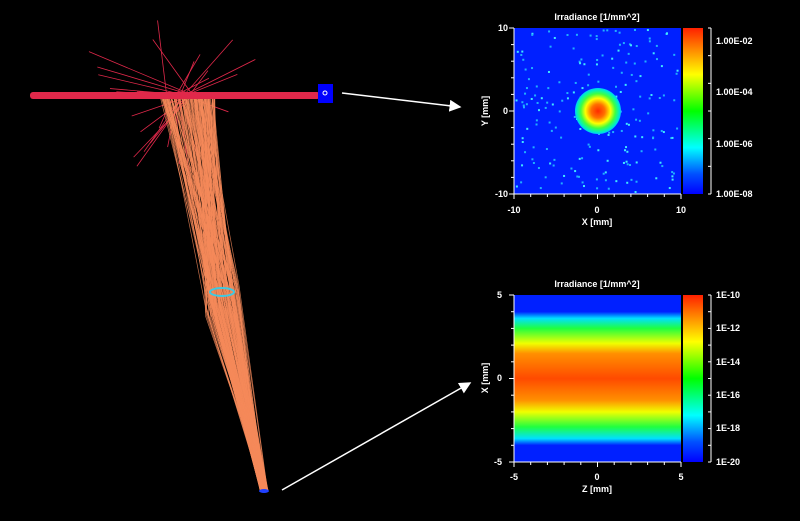 The height and width of the screenshot is (521, 800). Describe the element at coordinates (597, 111) in the screenshot. I see `plot-1-scatter-noise` at that location.